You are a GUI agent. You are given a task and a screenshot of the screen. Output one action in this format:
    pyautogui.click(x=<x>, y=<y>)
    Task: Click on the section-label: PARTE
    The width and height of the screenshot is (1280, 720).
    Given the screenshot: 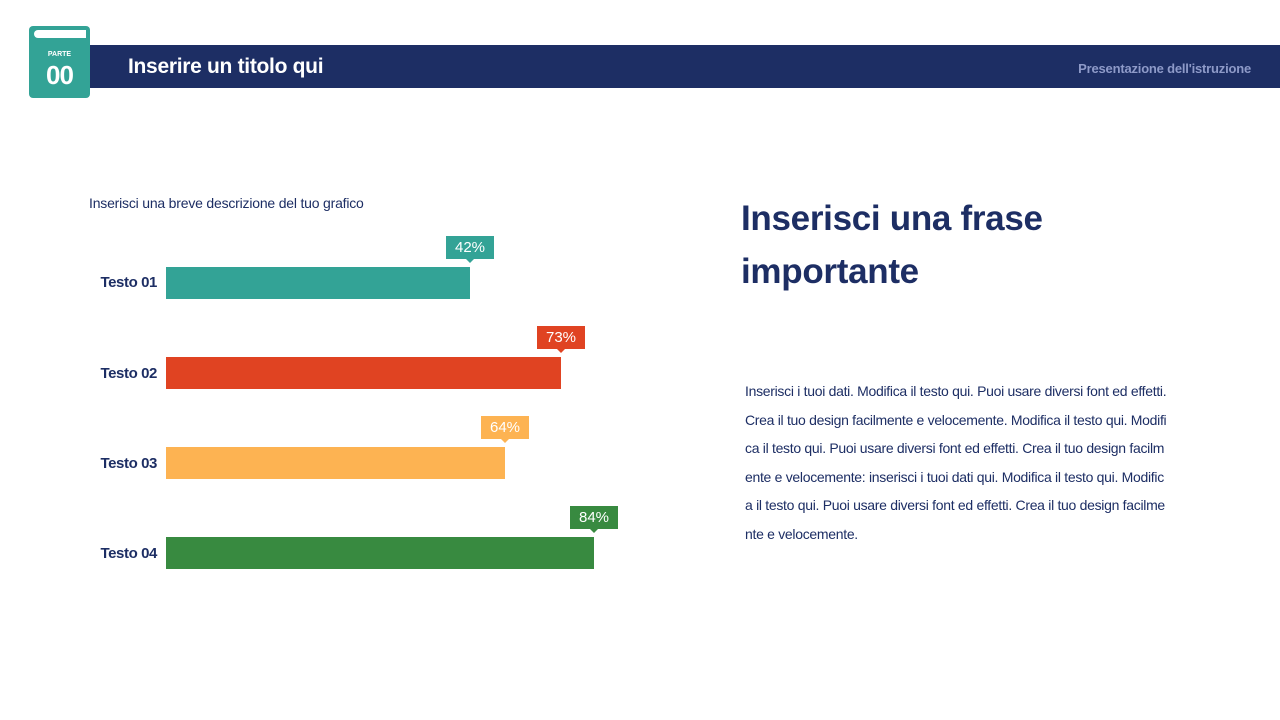 What is the action you would take?
    pyautogui.click(x=59, y=54)
    